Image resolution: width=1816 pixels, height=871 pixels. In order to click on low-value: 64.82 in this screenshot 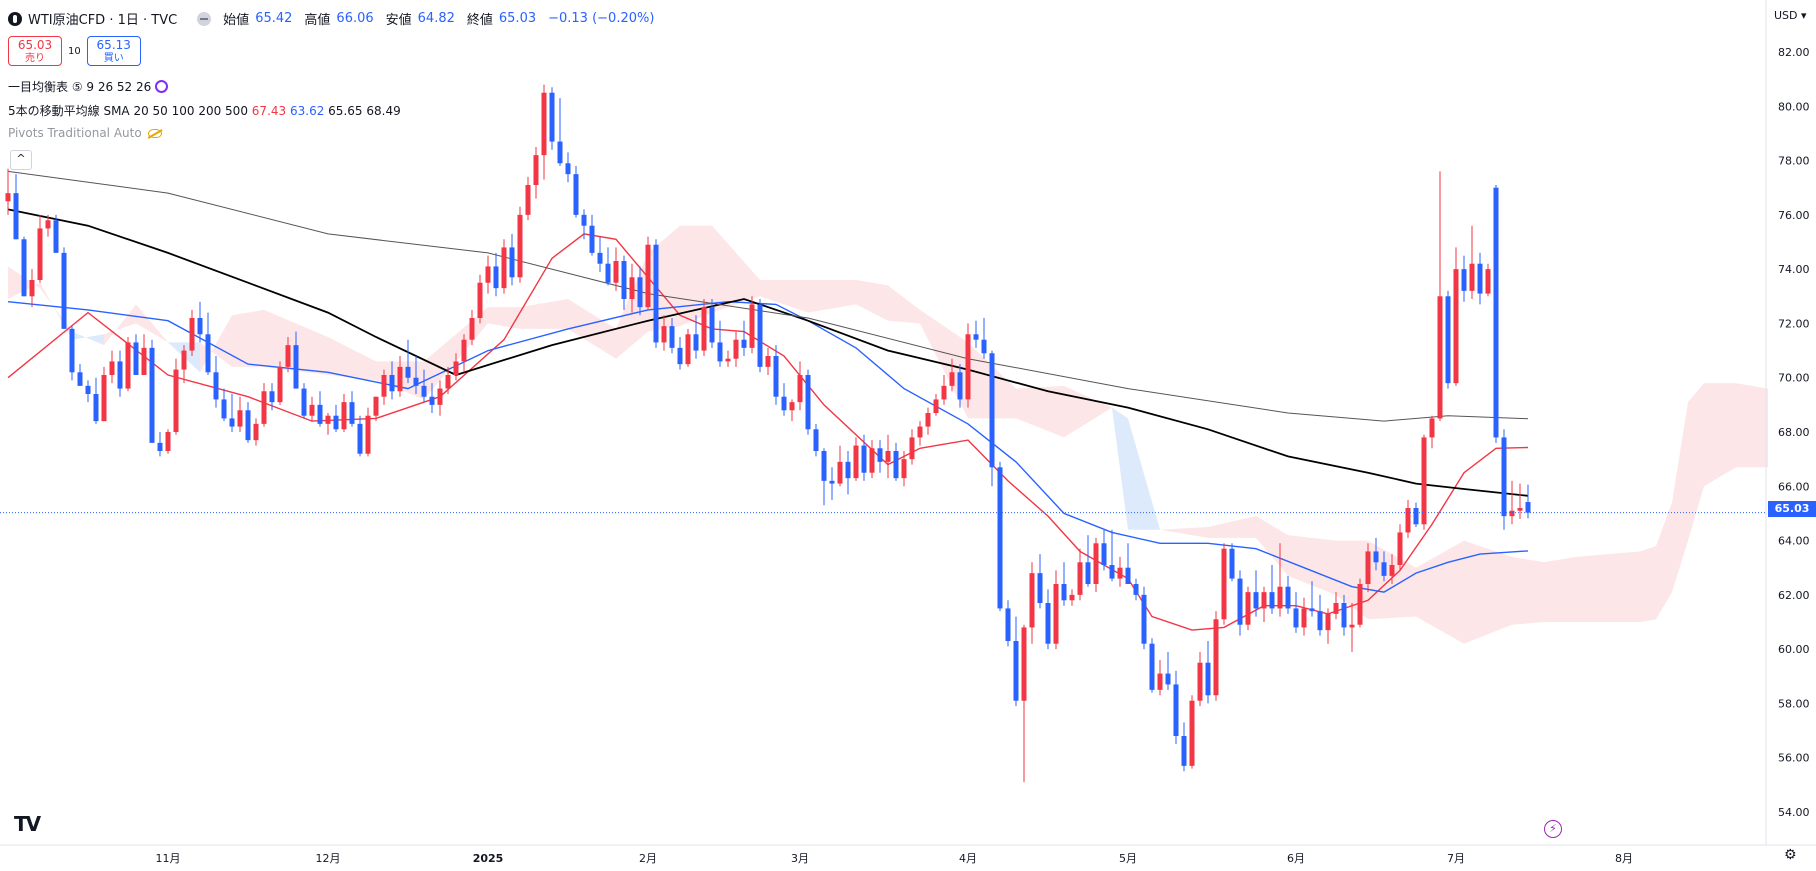, I will do `click(436, 18)`.